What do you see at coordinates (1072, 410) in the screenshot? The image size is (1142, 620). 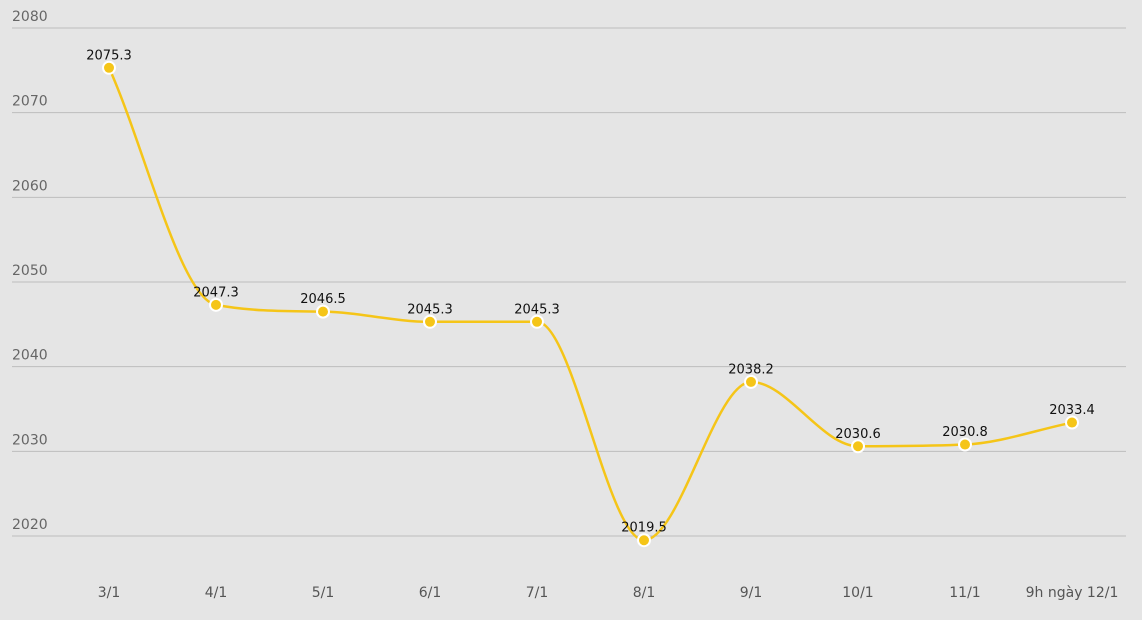 I see `value-label: 2033.4` at bounding box center [1072, 410].